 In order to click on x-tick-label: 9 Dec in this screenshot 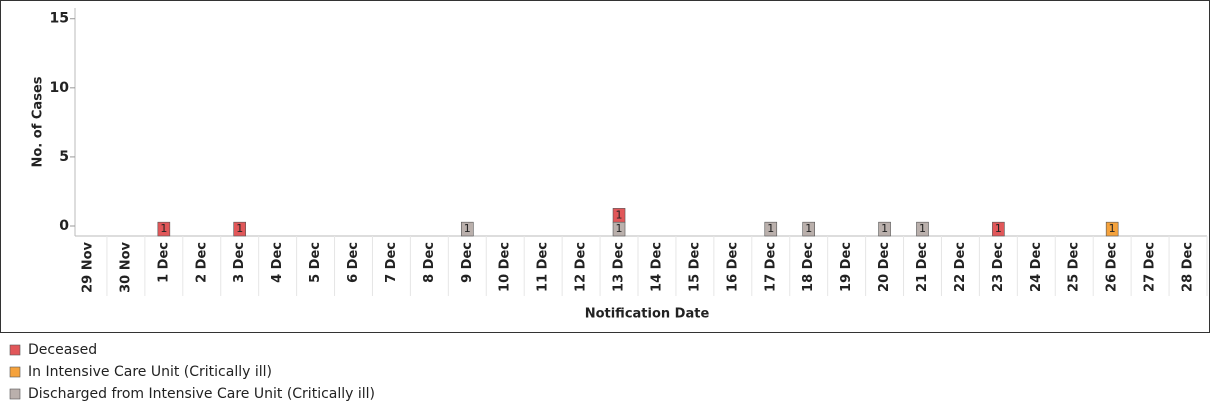, I will do `click(467, 262)`.